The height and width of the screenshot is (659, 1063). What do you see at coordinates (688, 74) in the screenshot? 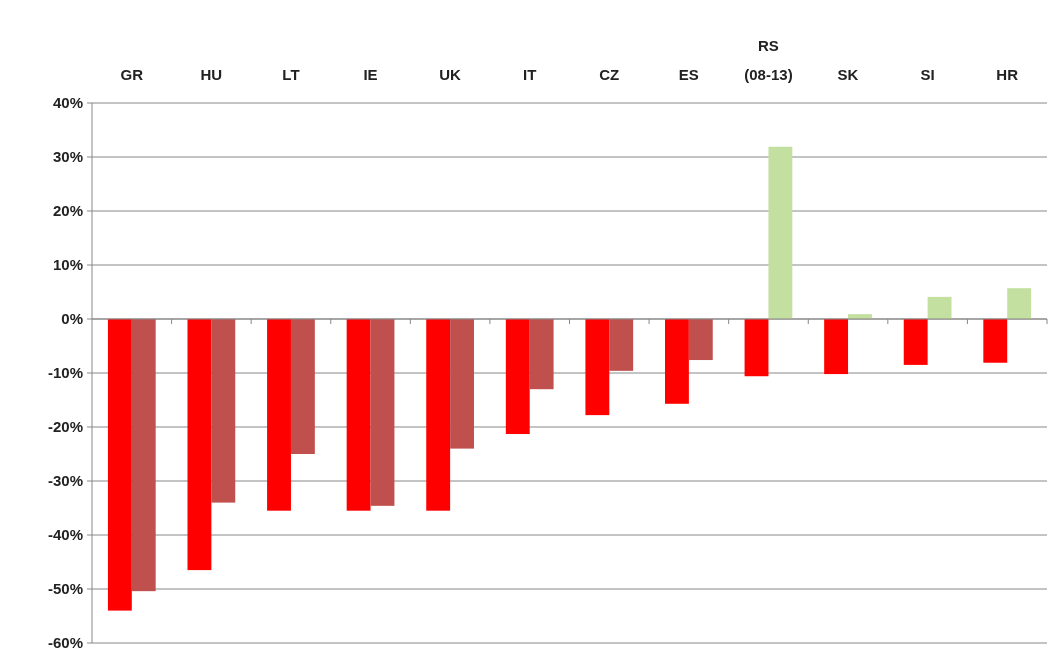
I see `x-tick-label: ES` at bounding box center [688, 74].